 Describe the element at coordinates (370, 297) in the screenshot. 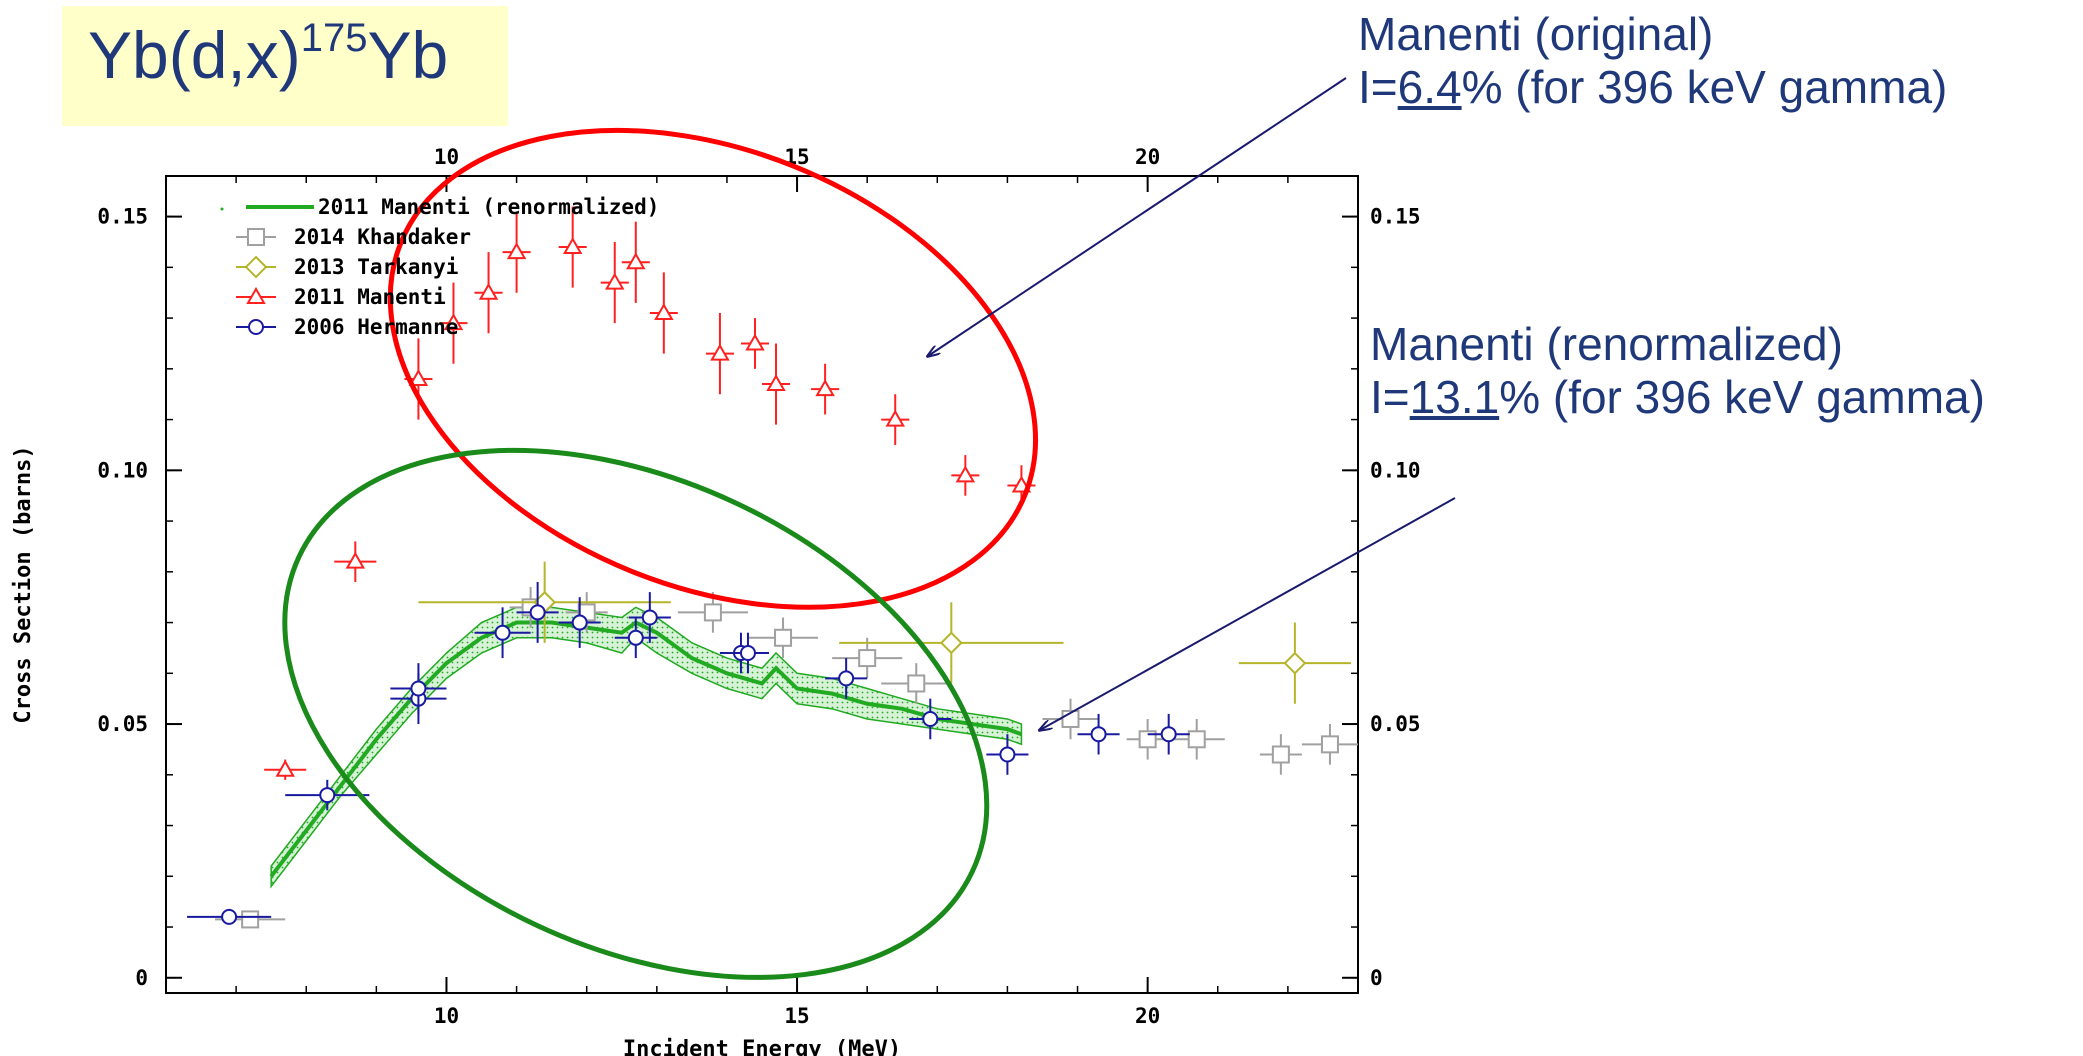

I see `legend-label: 2011 Manenti` at that location.